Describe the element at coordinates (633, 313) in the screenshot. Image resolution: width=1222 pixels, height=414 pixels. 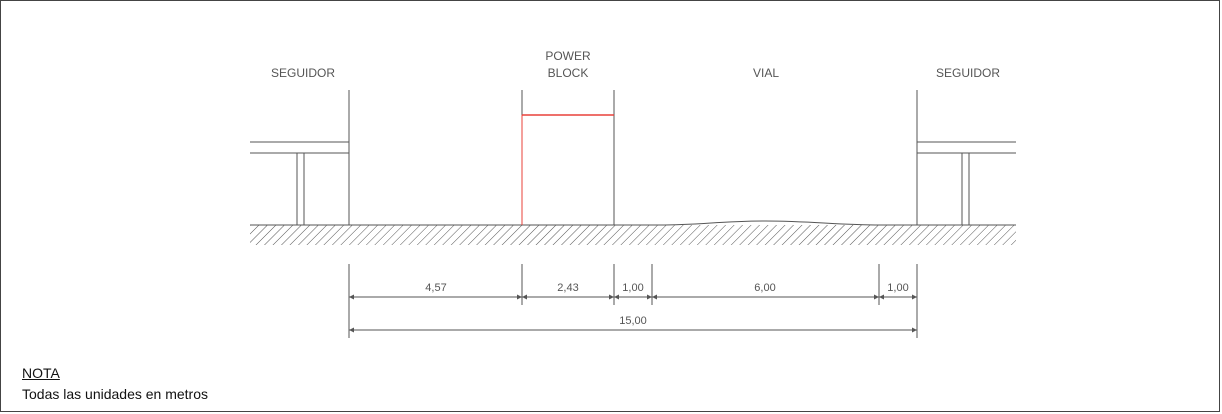
I see `dimension-lines` at that location.